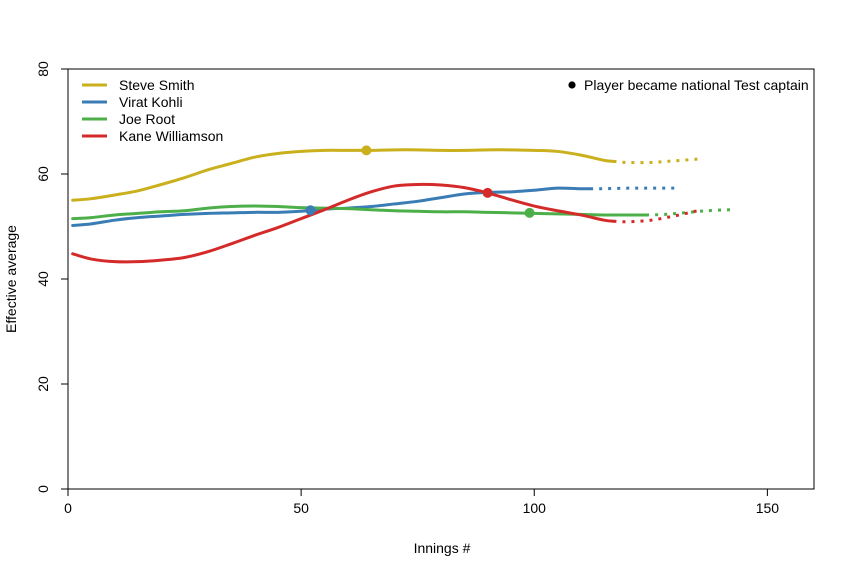 This screenshot has width=850, height=574. I want to click on captain-markers, so click(420, 181).